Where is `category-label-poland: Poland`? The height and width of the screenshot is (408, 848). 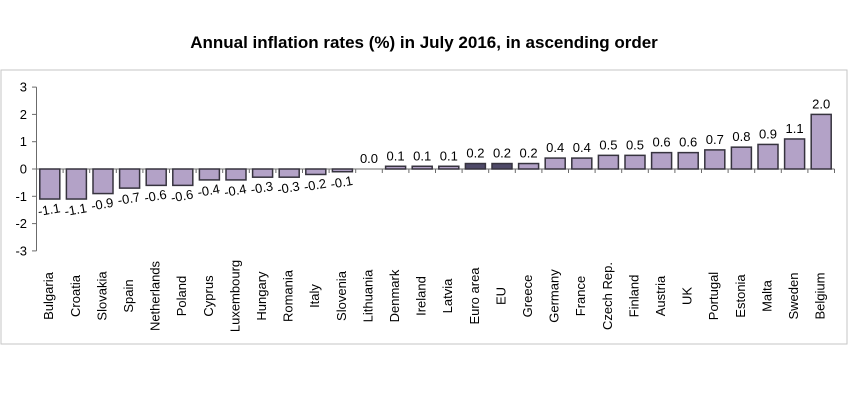
category-label-poland: Poland is located at coordinates (181, 296).